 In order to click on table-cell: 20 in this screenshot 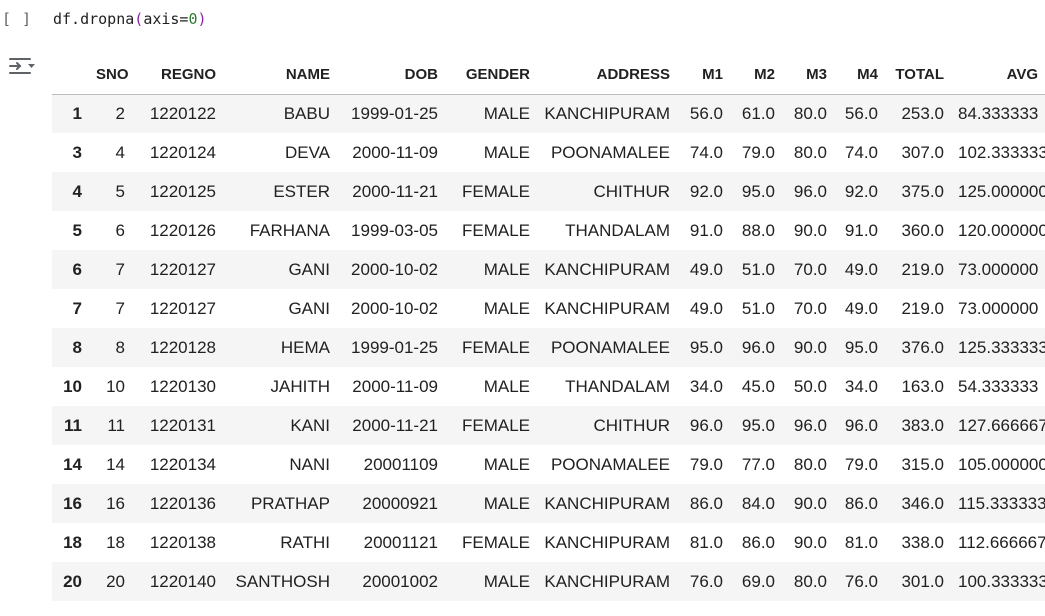, I will do `click(115, 581)`.